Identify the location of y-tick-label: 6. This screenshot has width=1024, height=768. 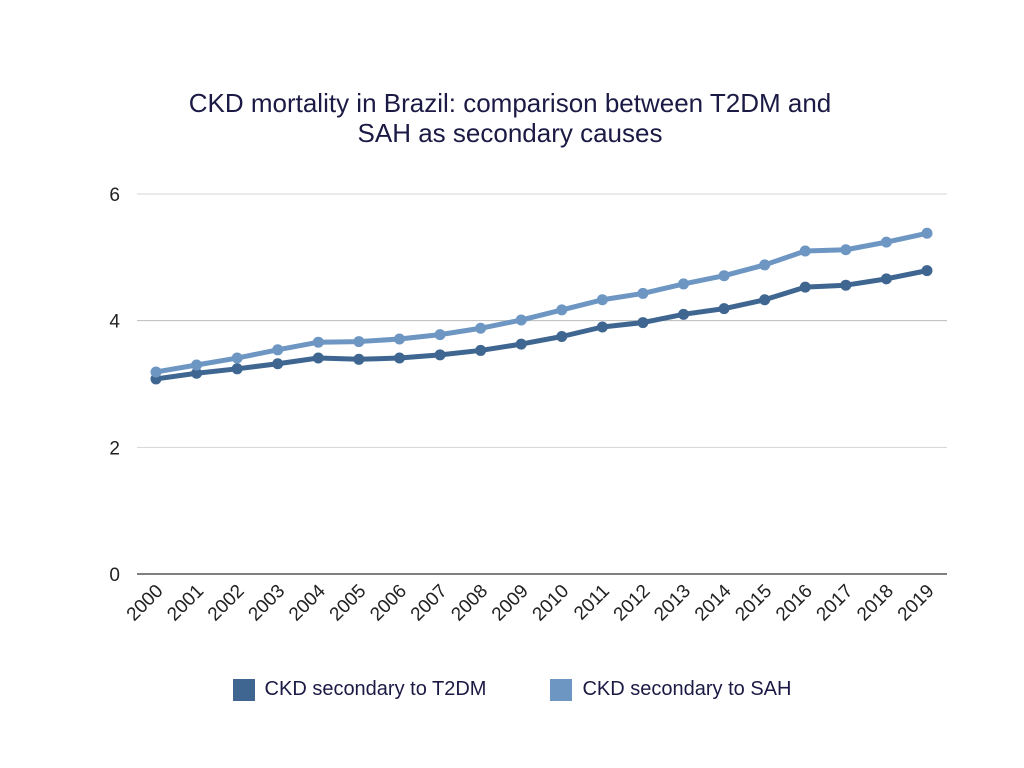
(114, 195).